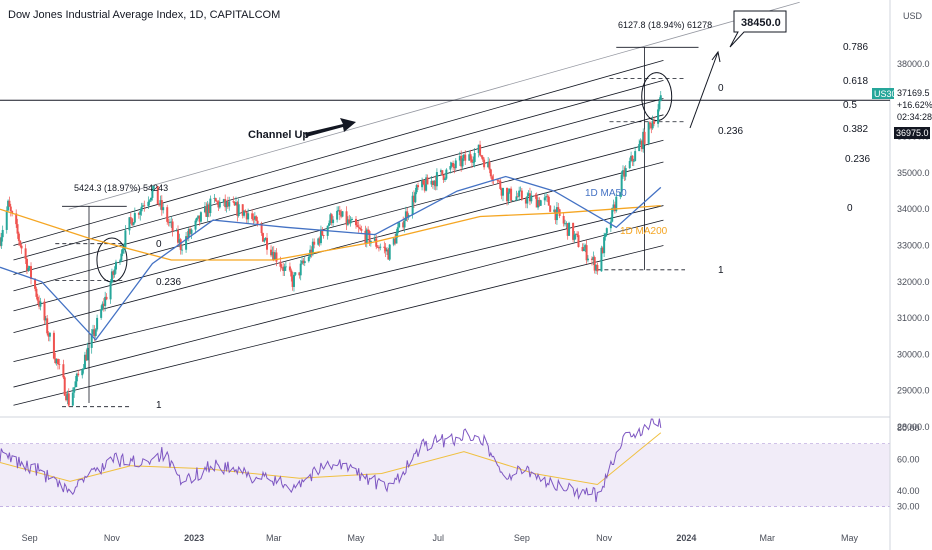 The image size is (932, 550). I want to click on ma50-label: 1D MA50, so click(606, 193).